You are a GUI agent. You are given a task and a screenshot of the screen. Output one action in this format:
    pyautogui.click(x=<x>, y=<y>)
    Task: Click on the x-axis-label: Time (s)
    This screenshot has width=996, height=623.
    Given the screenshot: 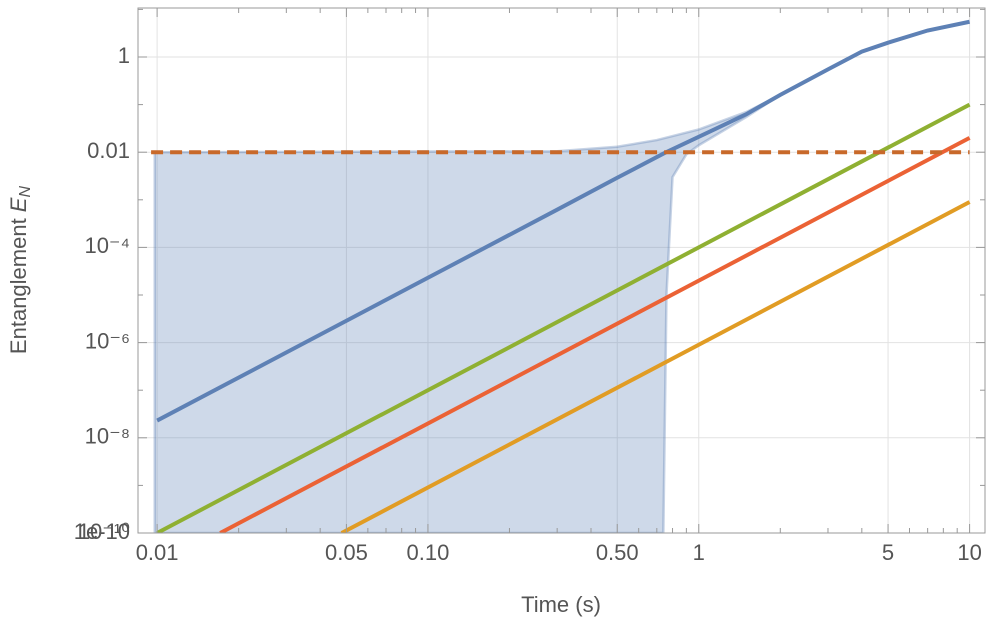 What is the action you would take?
    pyautogui.click(x=561, y=604)
    